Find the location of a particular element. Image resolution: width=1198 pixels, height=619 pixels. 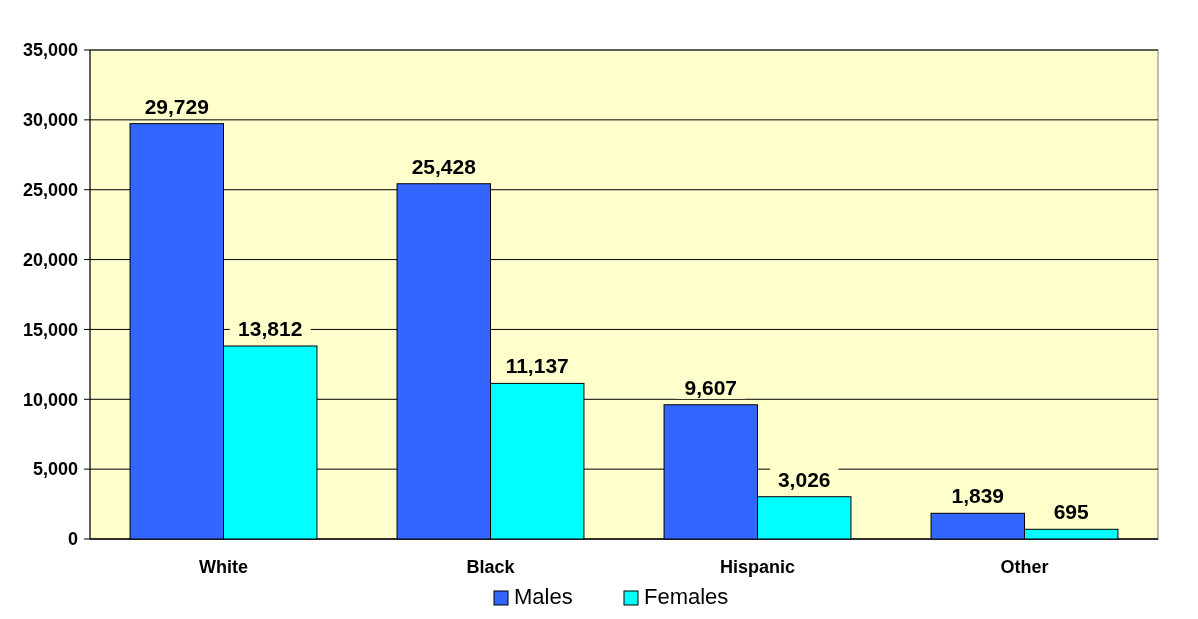

data-label: 3,026 is located at coordinates (804, 479).